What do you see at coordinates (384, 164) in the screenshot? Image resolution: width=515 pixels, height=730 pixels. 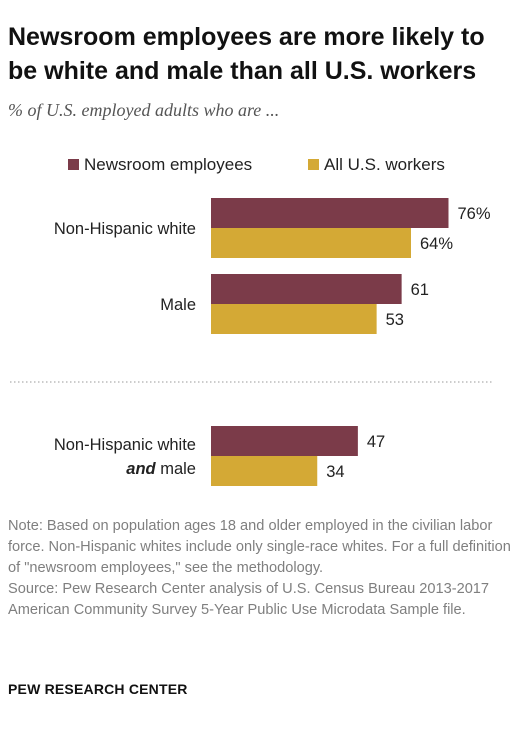 I see `legend-label-2: All U.S. workers` at bounding box center [384, 164].